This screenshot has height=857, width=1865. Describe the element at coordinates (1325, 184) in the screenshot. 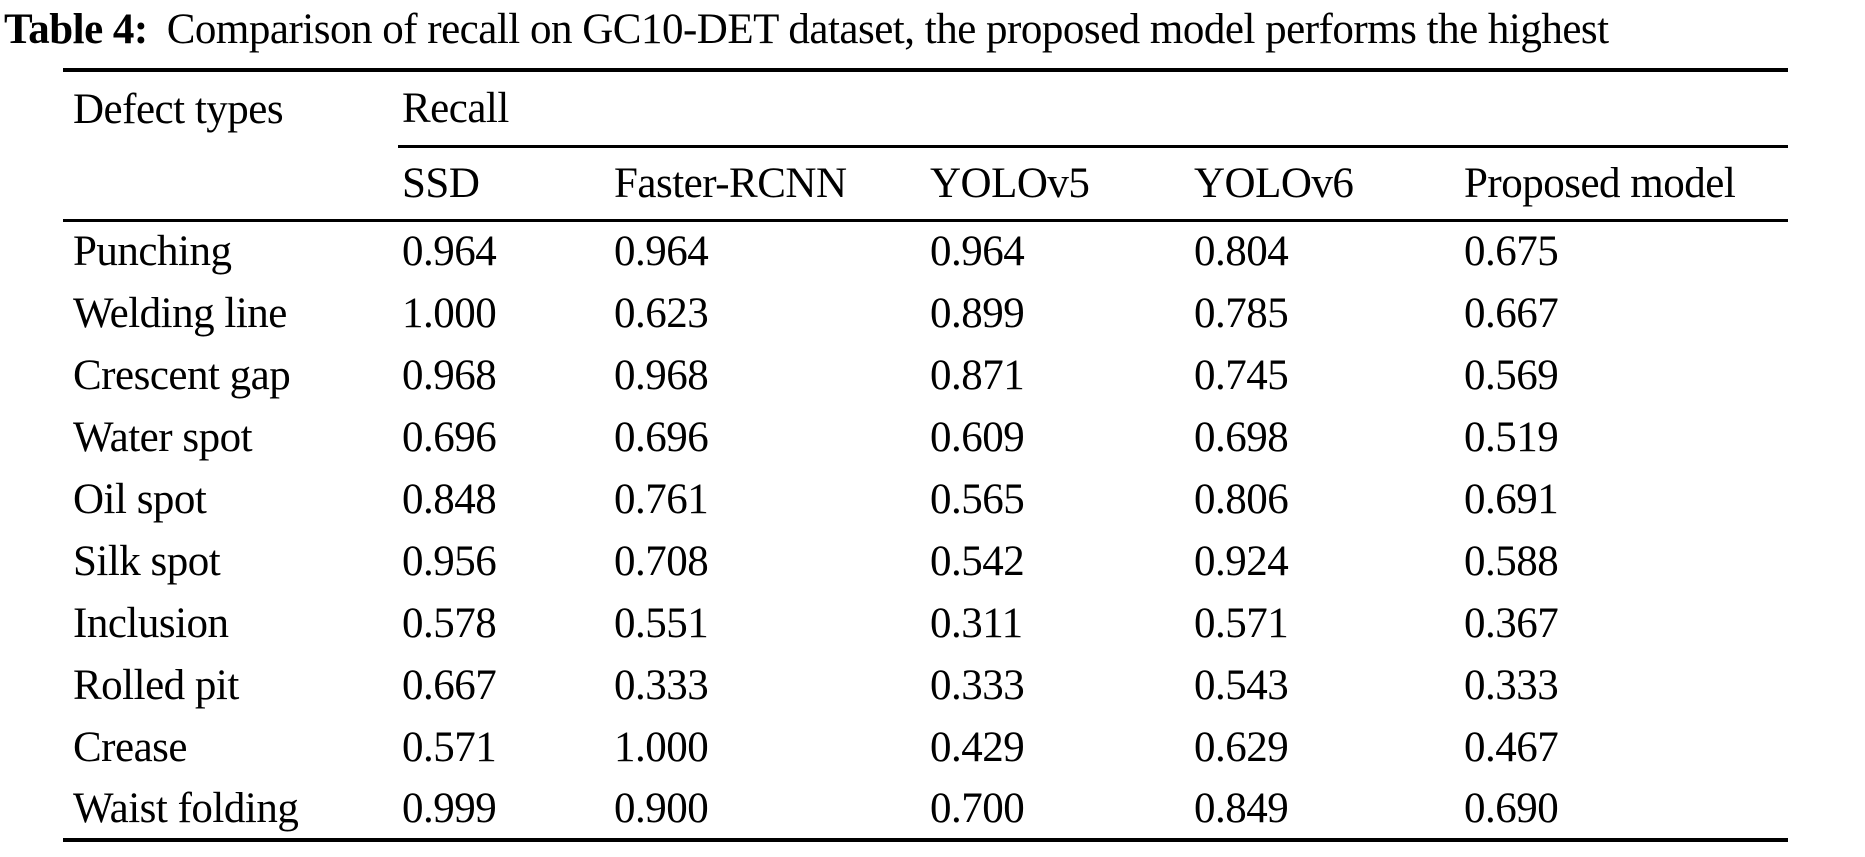

I see `model-header-yolov6: YOLOv6` at that location.